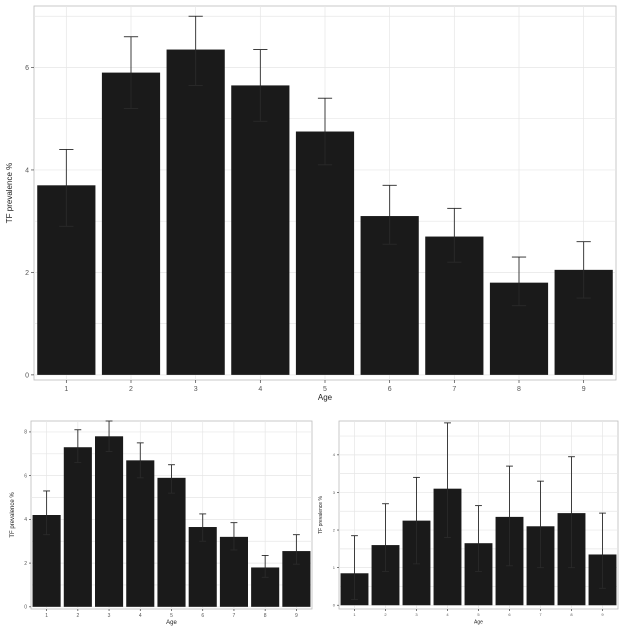 This screenshot has width=621, height=627. What do you see at coordinates (334, 567) in the screenshot?
I see `y-tick-label: 1` at bounding box center [334, 567].